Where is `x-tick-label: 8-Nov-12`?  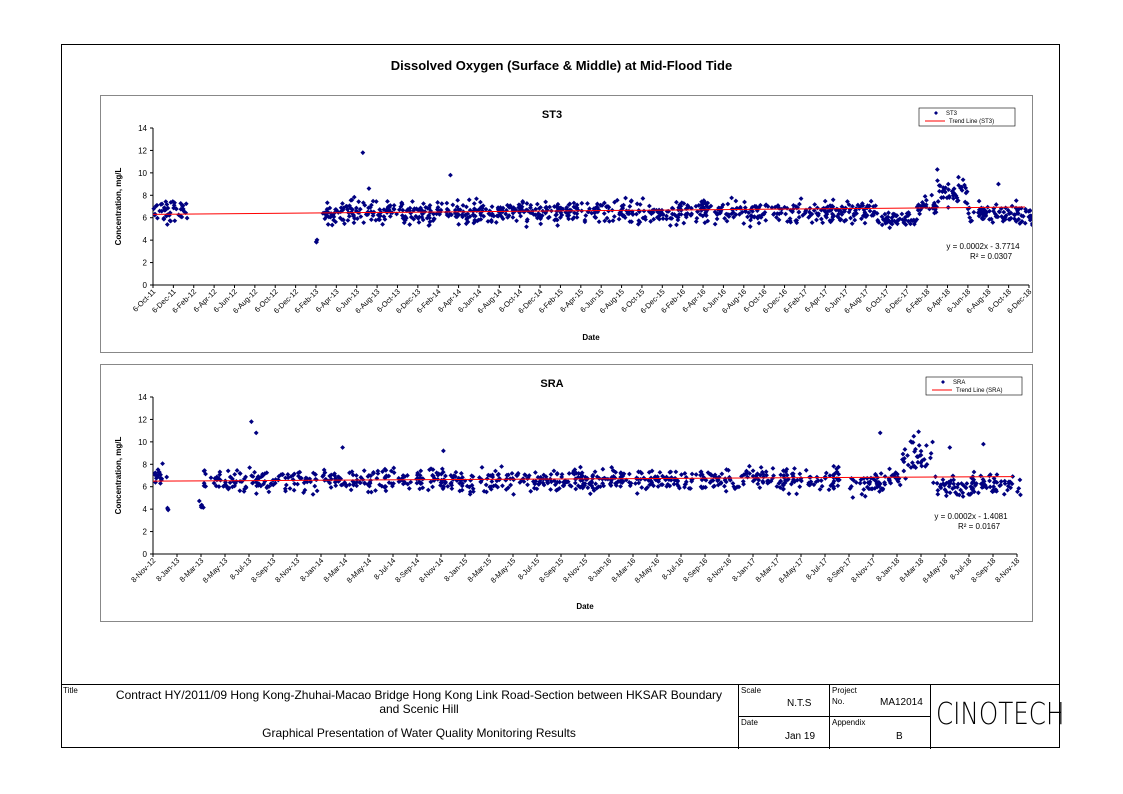
x-tick-label: 8-Nov-12 is located at coordinates (143, 570).